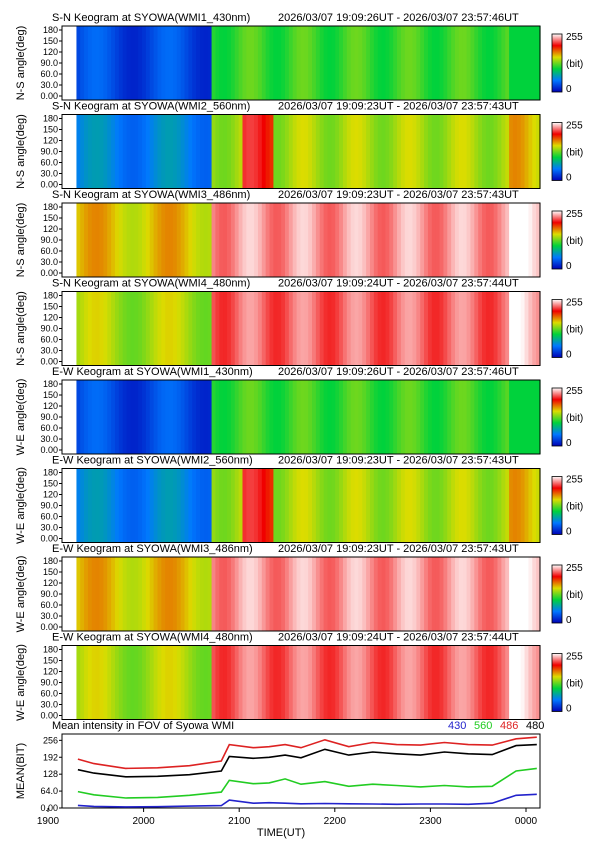  I want to click on mean-panel-title: Mean intensity in FOV of Syowa WMI, so click(143, 726).